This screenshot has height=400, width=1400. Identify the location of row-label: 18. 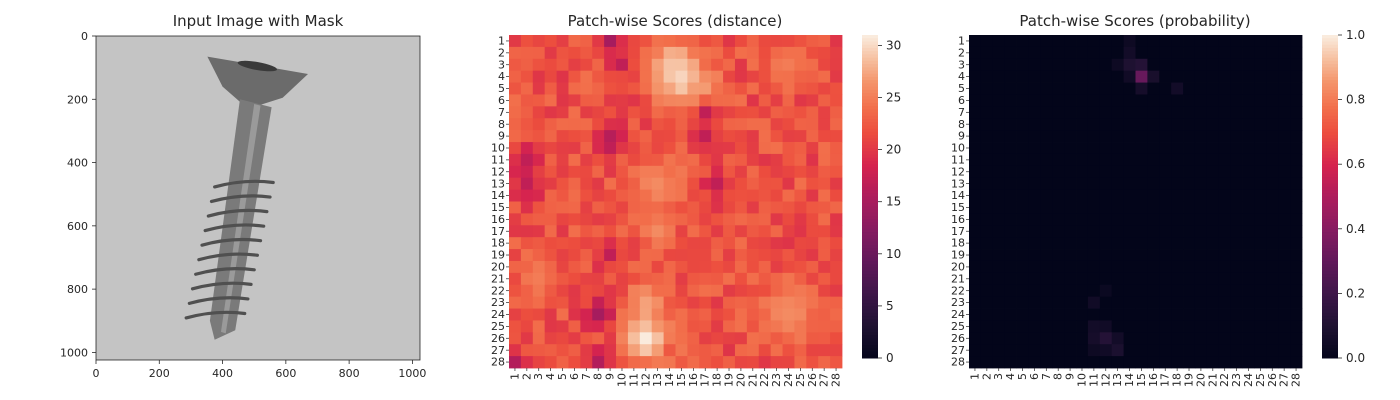
(958, 243).